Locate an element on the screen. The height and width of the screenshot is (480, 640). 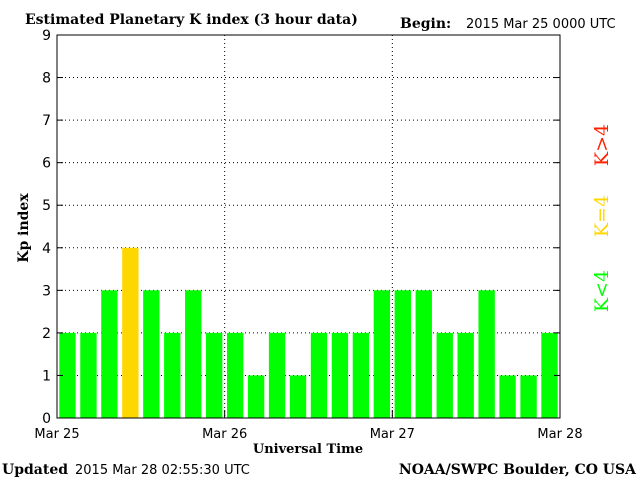
x-tick-label: Mar 25 is located at coordinates (56, 434).